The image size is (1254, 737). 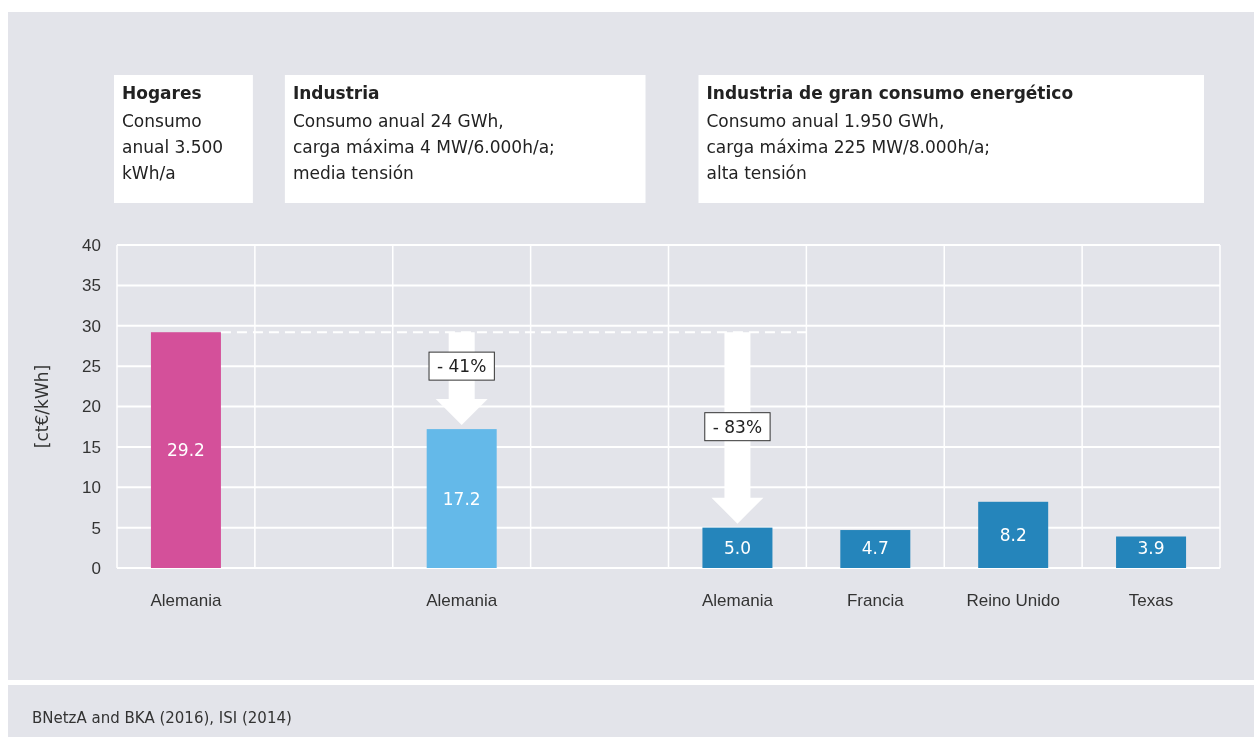 I want to click on data-label: 4.7, so click(x=875, y=548).